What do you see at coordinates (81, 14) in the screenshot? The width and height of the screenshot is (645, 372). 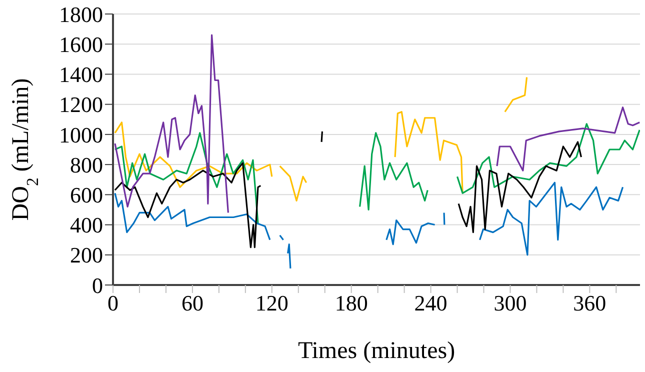 I see `y-tick-label: 1800` at bounding box center [81, 14].